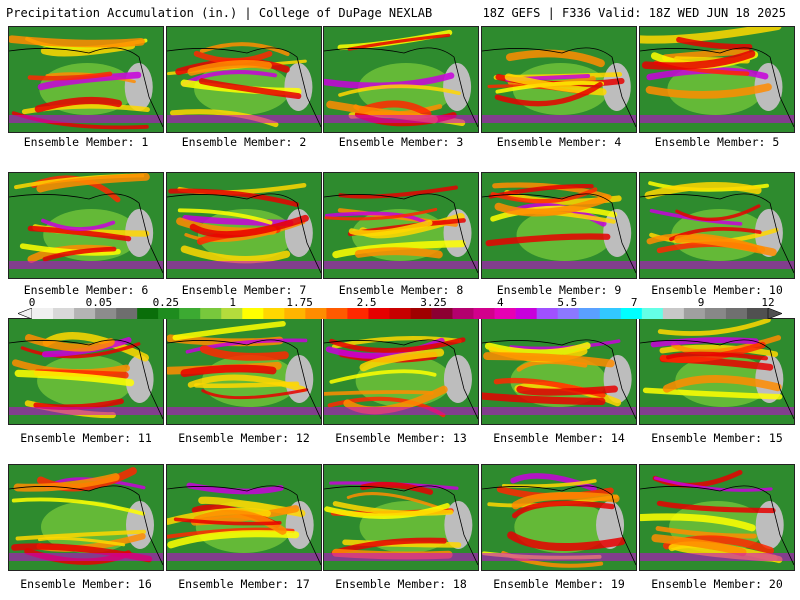  I want to click on ensemble-member-label: Ensemble Member: 6, so click(86, 290).